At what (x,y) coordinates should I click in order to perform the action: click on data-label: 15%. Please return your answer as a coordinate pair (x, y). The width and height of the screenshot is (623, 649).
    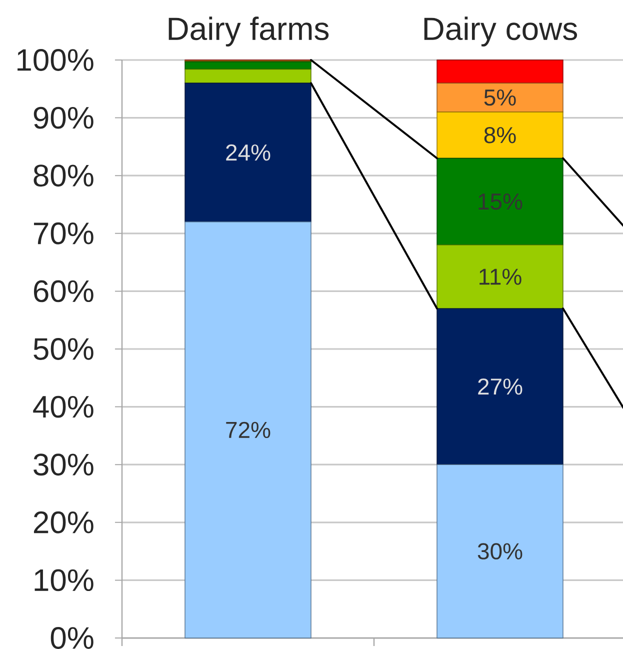
    Looking at the image, I should click on (500, 202).